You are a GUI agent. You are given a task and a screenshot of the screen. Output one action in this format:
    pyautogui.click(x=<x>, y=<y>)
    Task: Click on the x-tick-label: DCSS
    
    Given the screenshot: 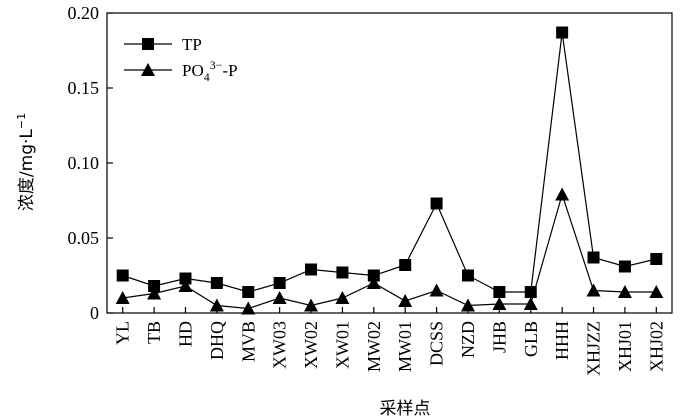 What is the action you would take?
    pyautogui.click(x=437, y=343)
    